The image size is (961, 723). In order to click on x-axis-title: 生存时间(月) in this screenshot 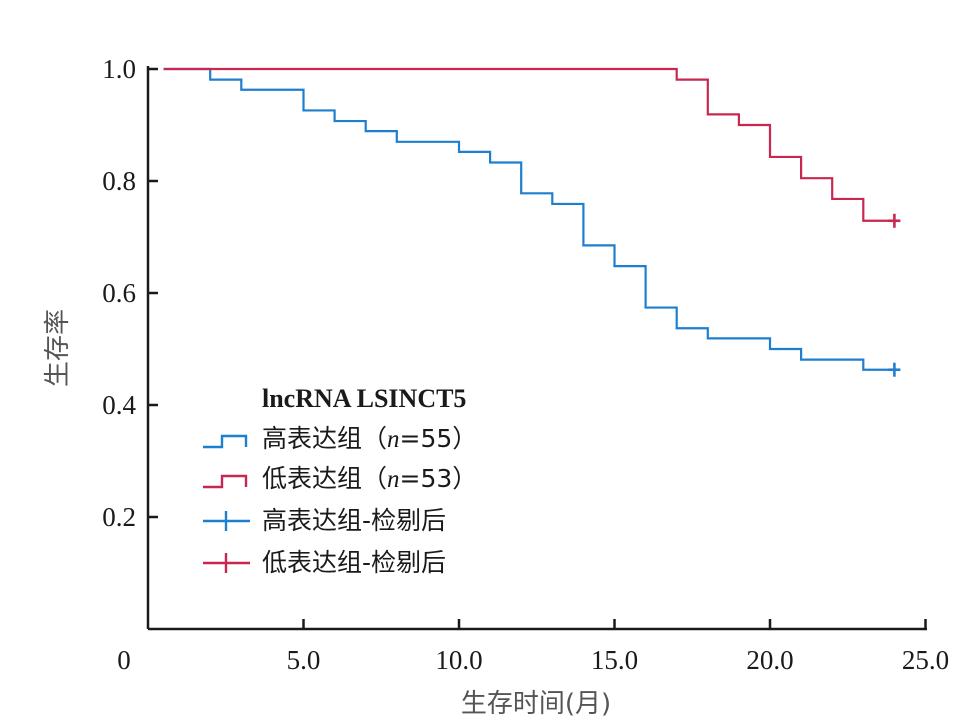, I will do `click(536, 704)`.